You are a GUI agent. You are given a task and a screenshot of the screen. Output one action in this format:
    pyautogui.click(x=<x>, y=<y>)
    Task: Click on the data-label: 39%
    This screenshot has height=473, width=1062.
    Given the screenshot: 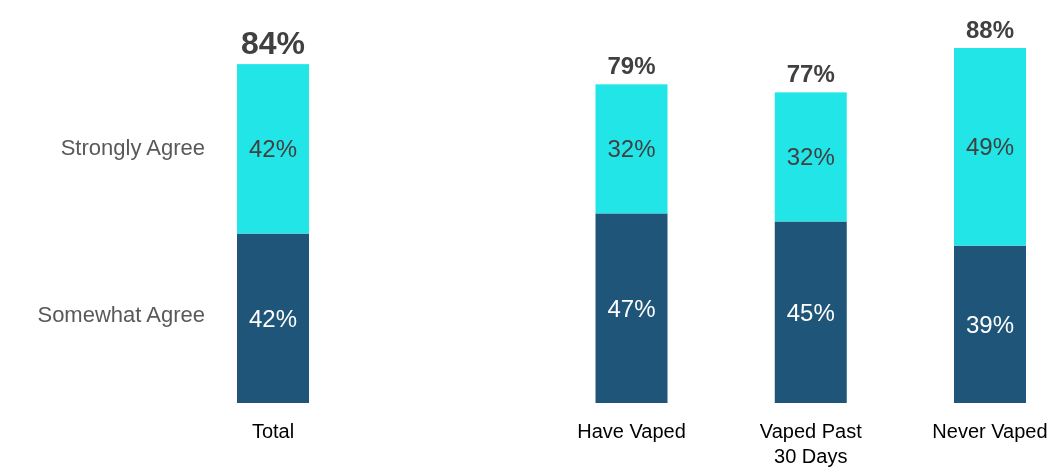 What is the action you would take?
    pyautogui.click(x=990, y=324)
    